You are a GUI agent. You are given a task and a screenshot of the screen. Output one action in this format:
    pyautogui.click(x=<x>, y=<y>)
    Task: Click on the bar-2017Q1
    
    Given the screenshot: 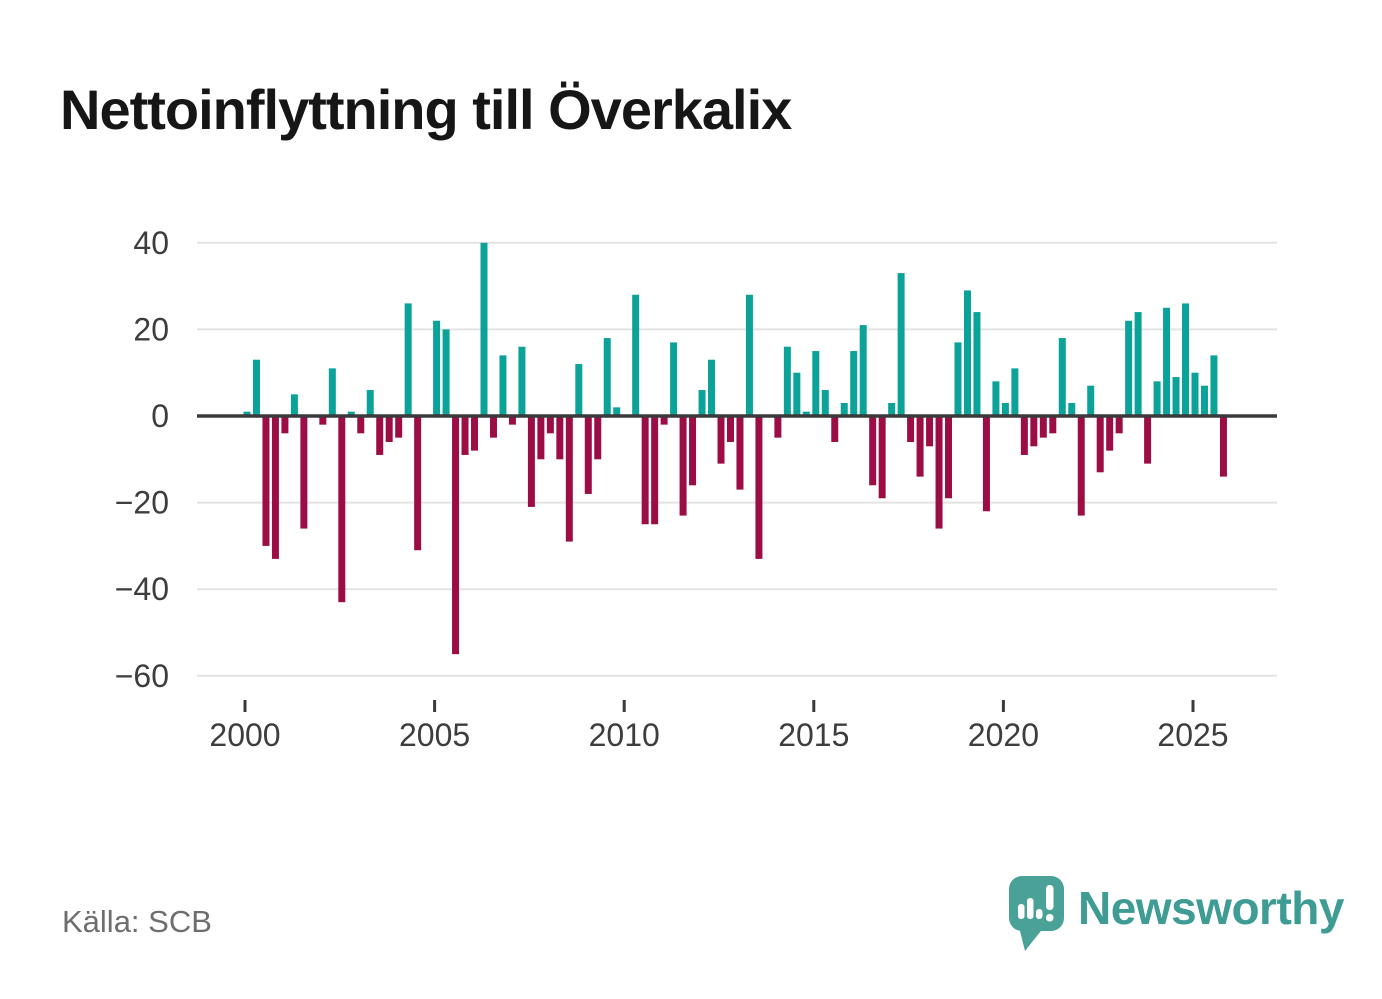 What is the action you would take?
    pyautogui.click(x=892, y=409)
    